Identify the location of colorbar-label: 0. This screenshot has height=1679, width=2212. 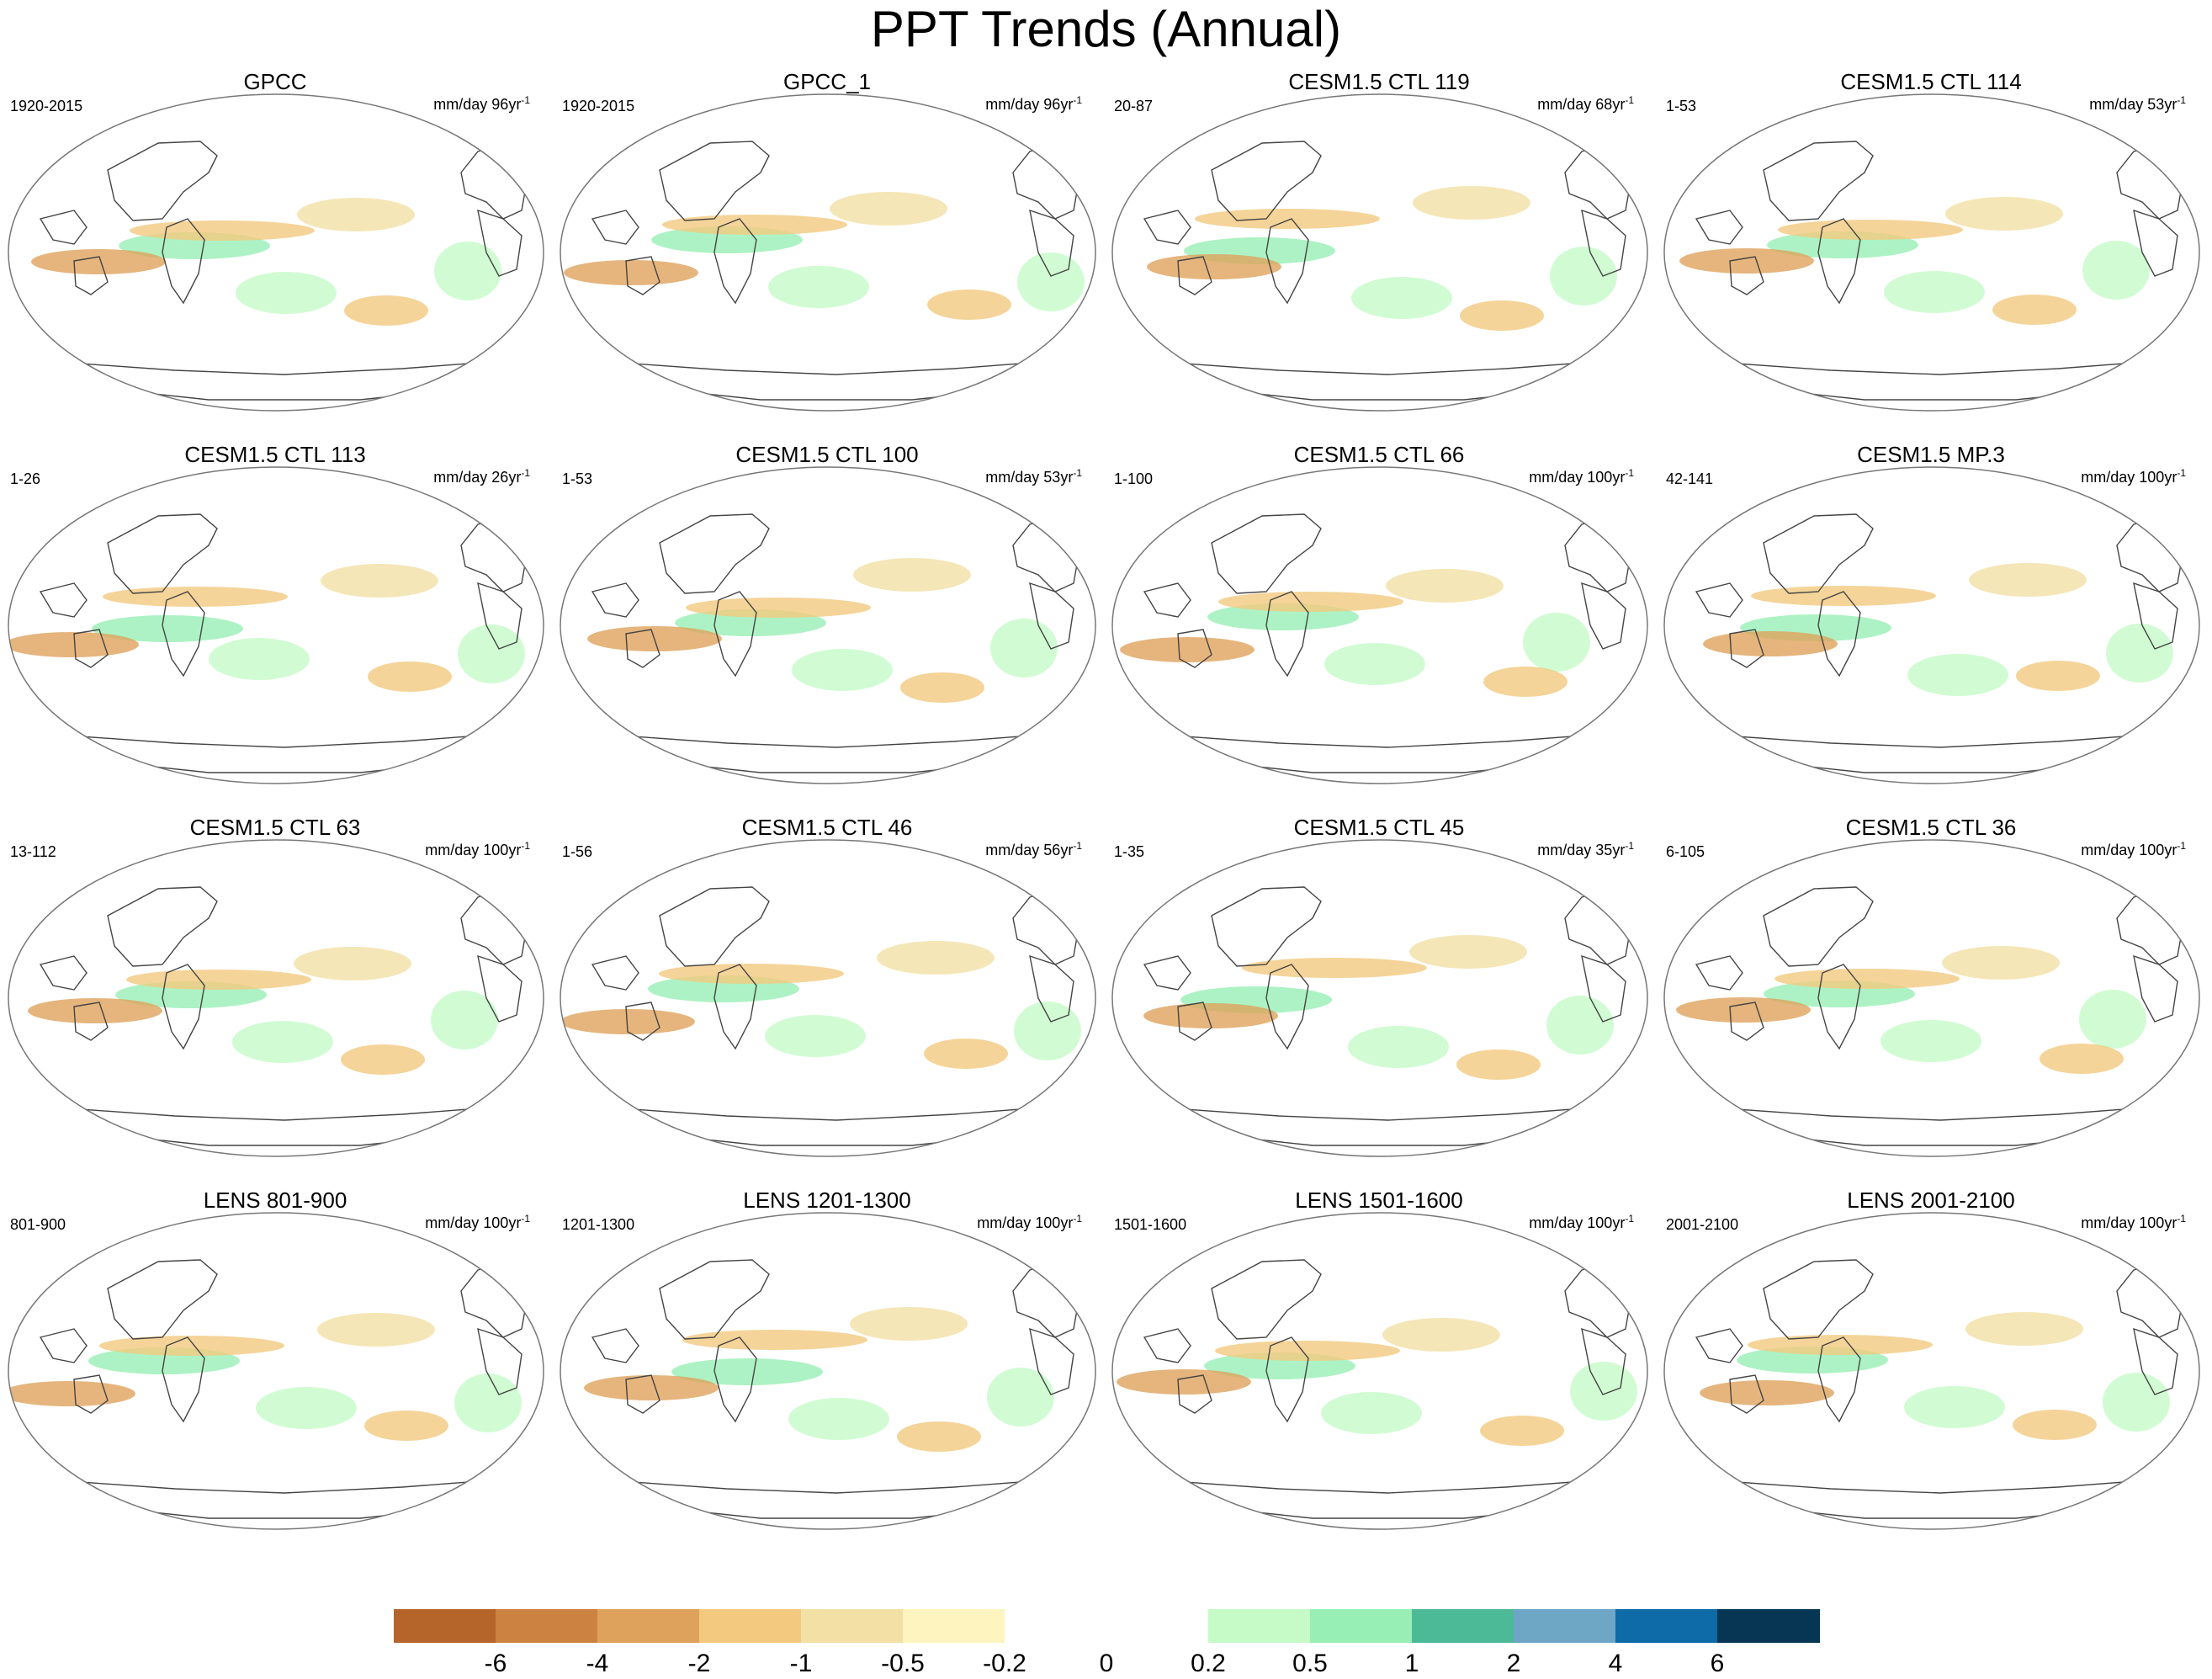
(1106, 1664).